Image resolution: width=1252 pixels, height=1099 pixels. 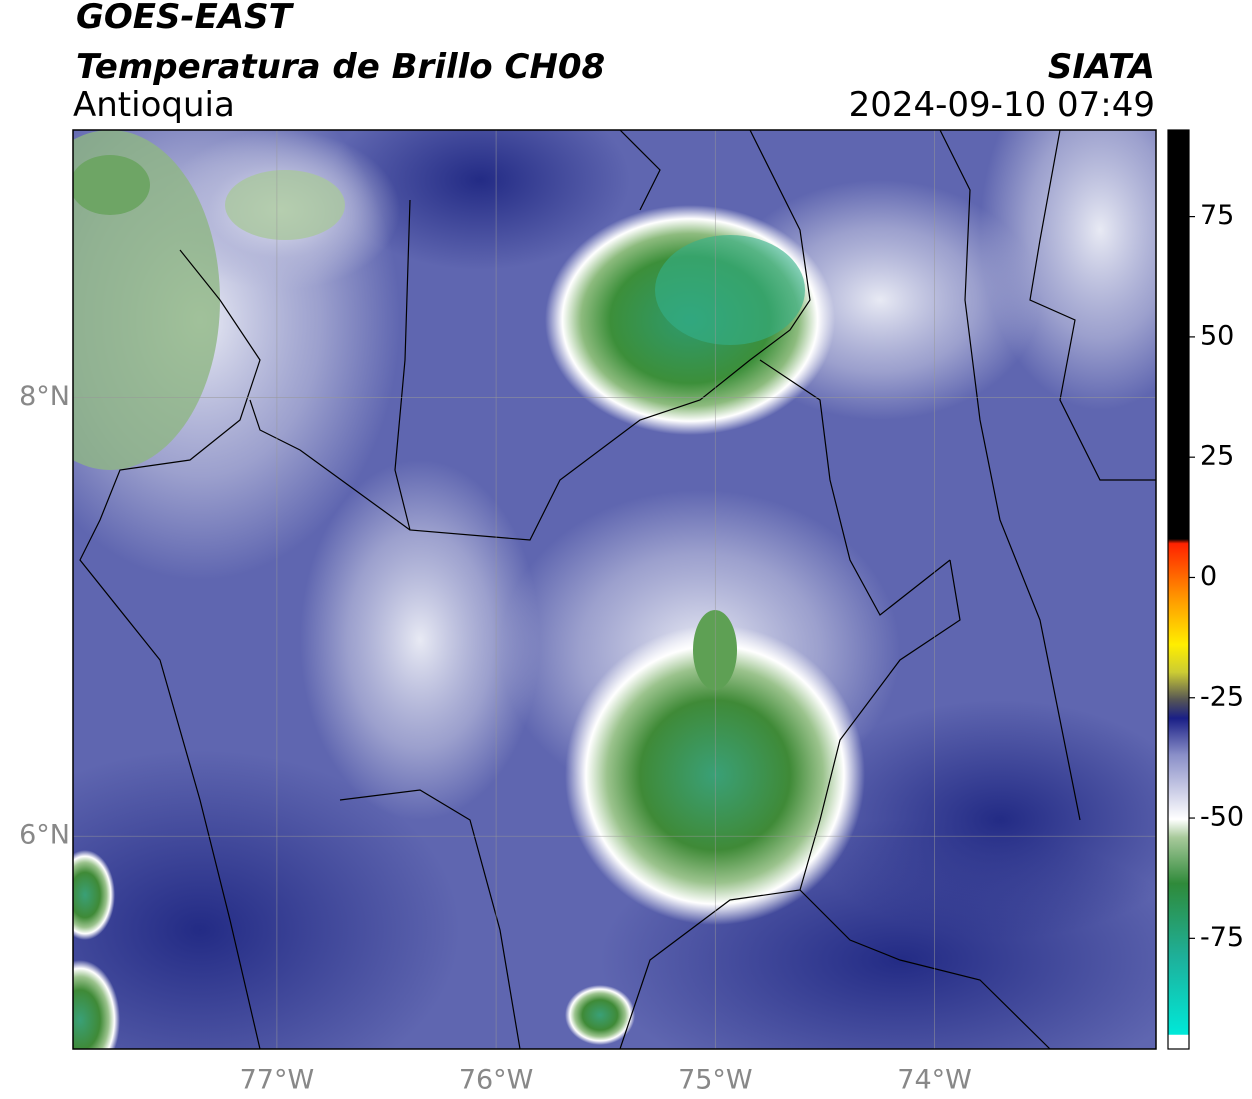 What do you see at coordinates (1002, 105) in the screenshot?
I see `datetime: 2024-09-10 07:49` at bounding box center [1002, 105].